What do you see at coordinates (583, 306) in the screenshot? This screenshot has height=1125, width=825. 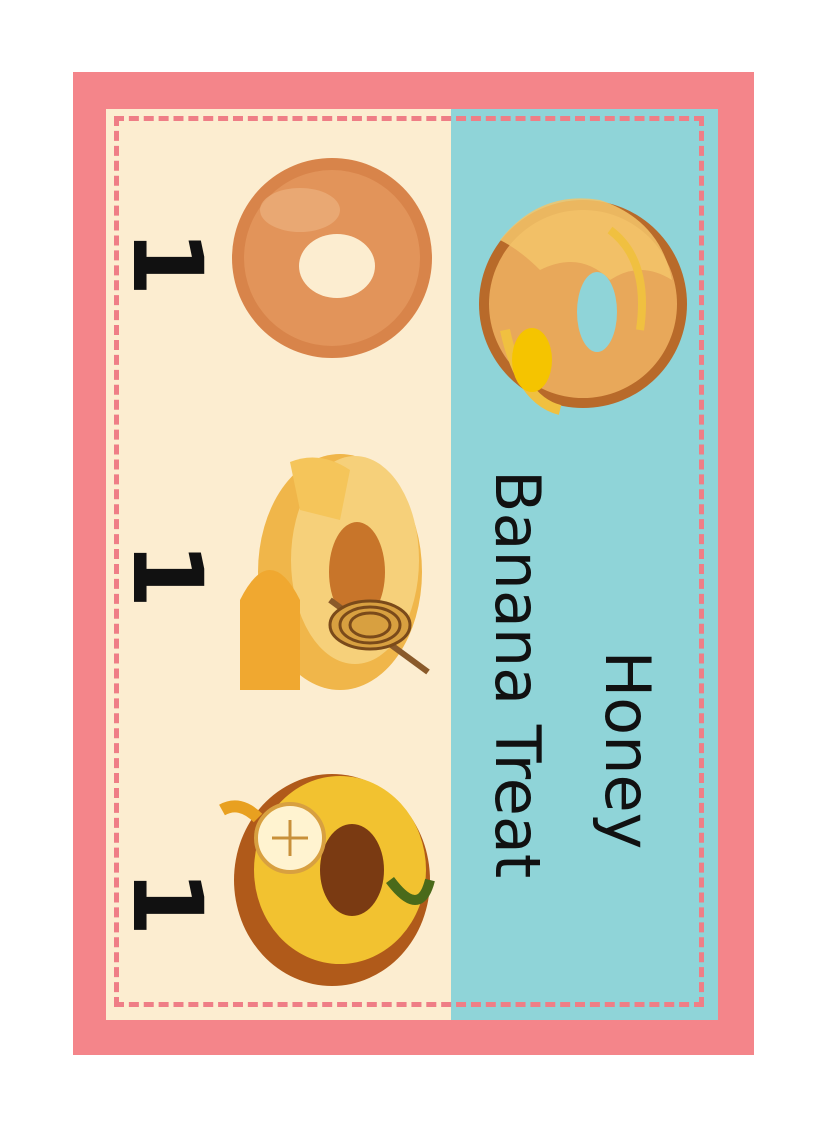 I see `honey-banana-donut-icon` at bounding box center [583, 306].